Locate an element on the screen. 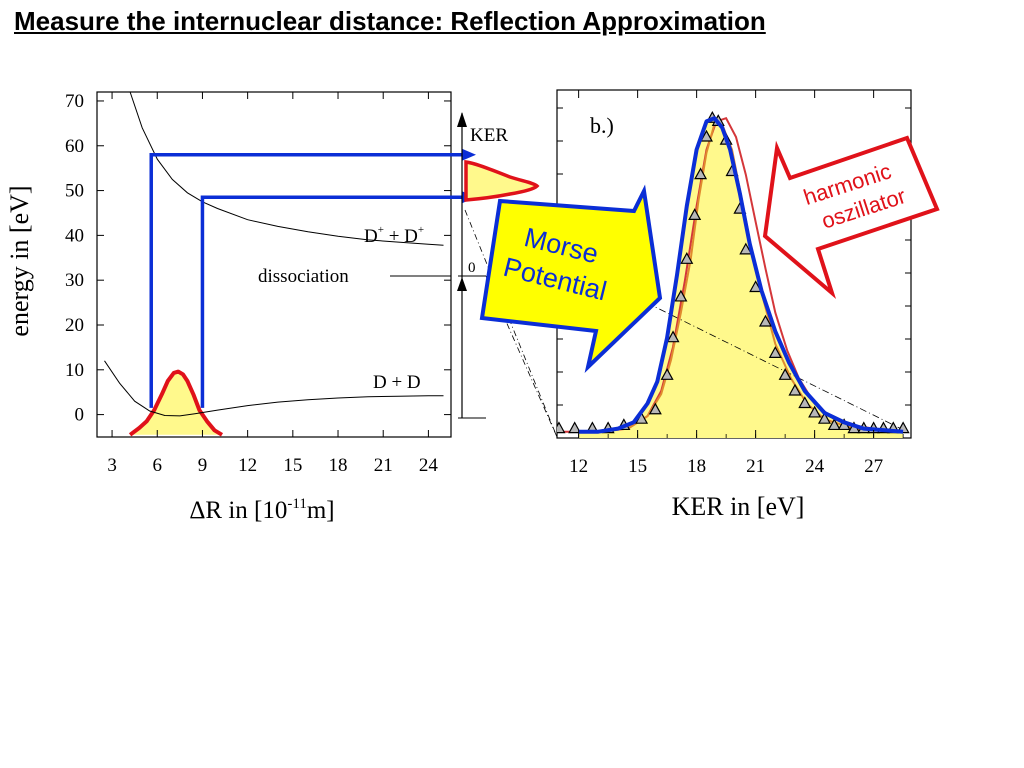  wavefunction is located at coordinates (176, 403).